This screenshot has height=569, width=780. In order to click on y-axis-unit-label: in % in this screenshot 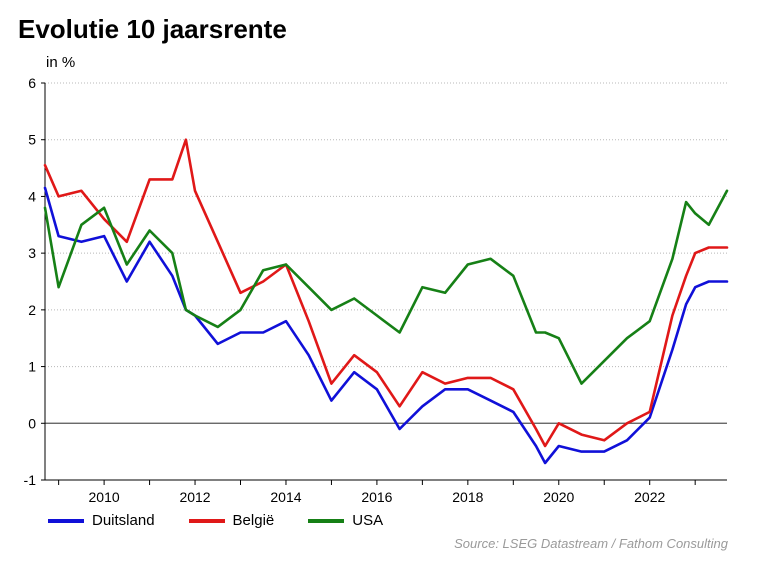, I will do `click(61, 62)`.